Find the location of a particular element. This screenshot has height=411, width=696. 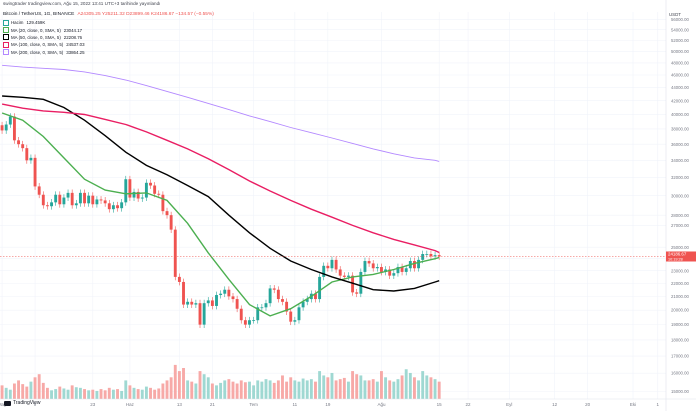

indicator-name: MA (100, close, 0, SMA, 5) is located at coordinates (37, 45).